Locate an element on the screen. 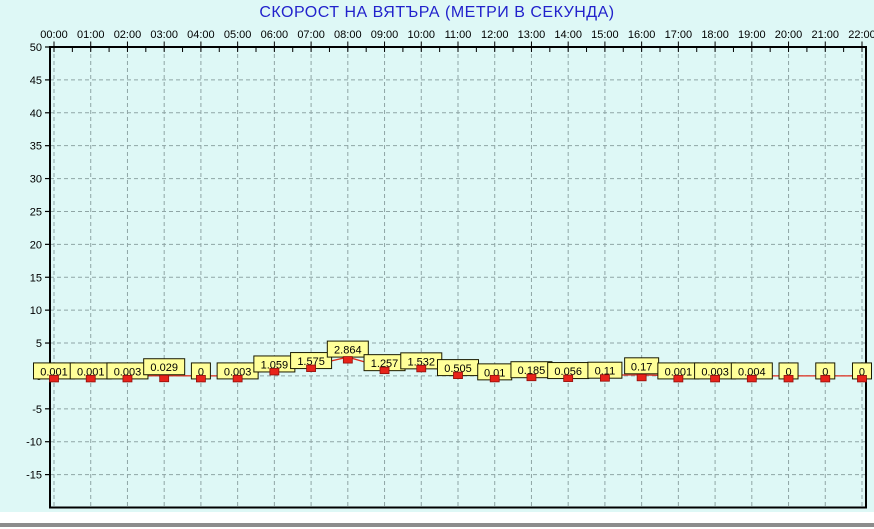  y-tick-label: 20 is located at coordinates (36, 245).